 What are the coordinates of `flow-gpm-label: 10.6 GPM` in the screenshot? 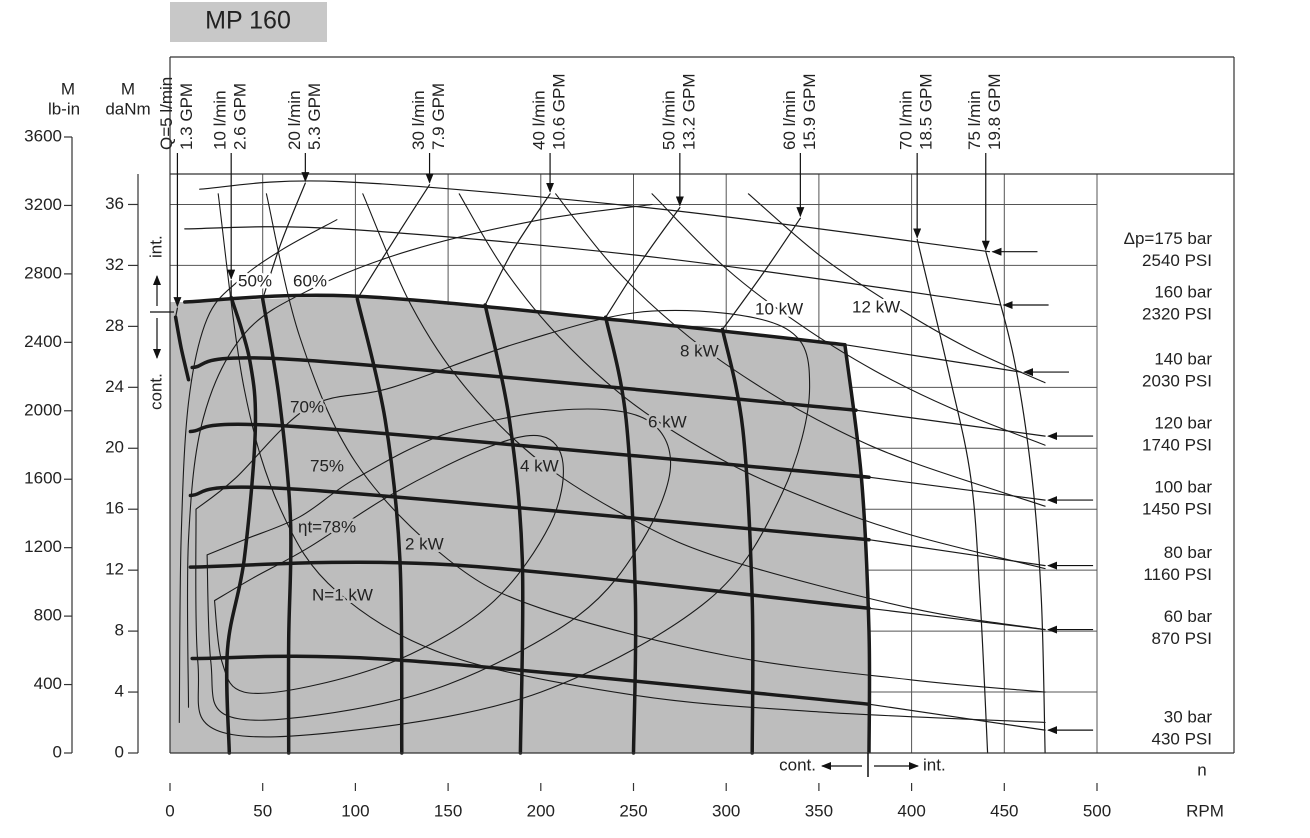 It's located at (559, 111).